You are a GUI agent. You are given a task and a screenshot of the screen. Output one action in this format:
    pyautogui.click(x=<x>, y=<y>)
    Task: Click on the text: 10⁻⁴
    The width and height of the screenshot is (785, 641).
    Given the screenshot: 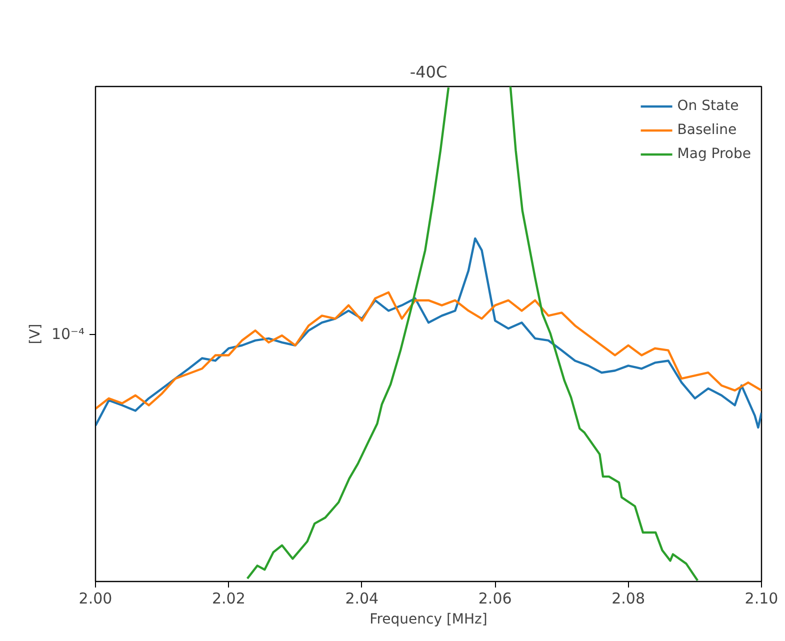 What is the action you would take?
    pyautogui.click(x=68, y=334)
    